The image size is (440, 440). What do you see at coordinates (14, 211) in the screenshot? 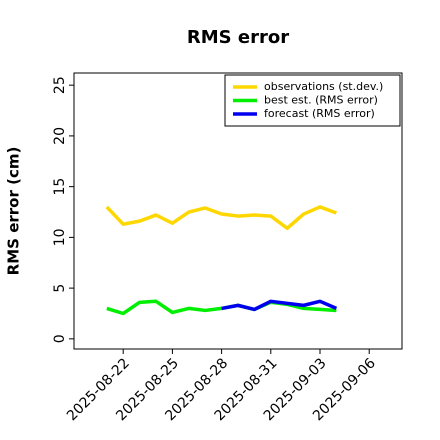
I see `y-axis-label: RMS error (cm)` at bounding box center [14, 211].